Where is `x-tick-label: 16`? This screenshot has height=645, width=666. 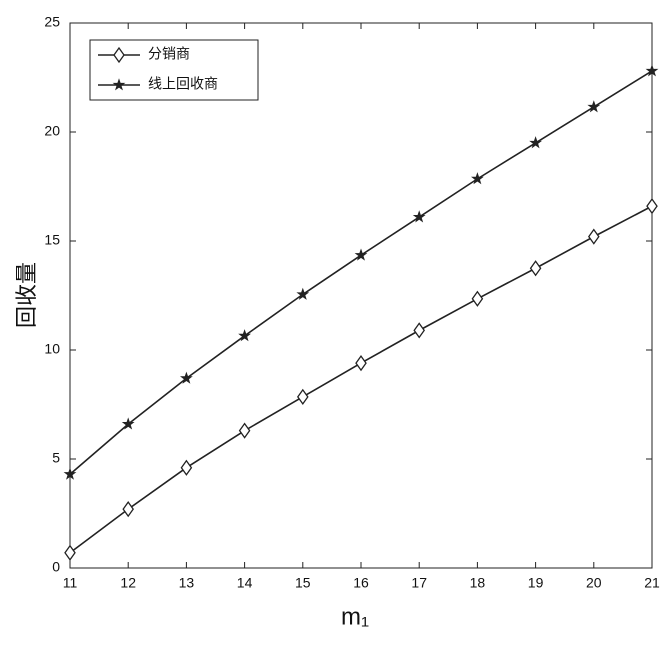 x-tick-label: 16 is located at coordinates (361, 583).